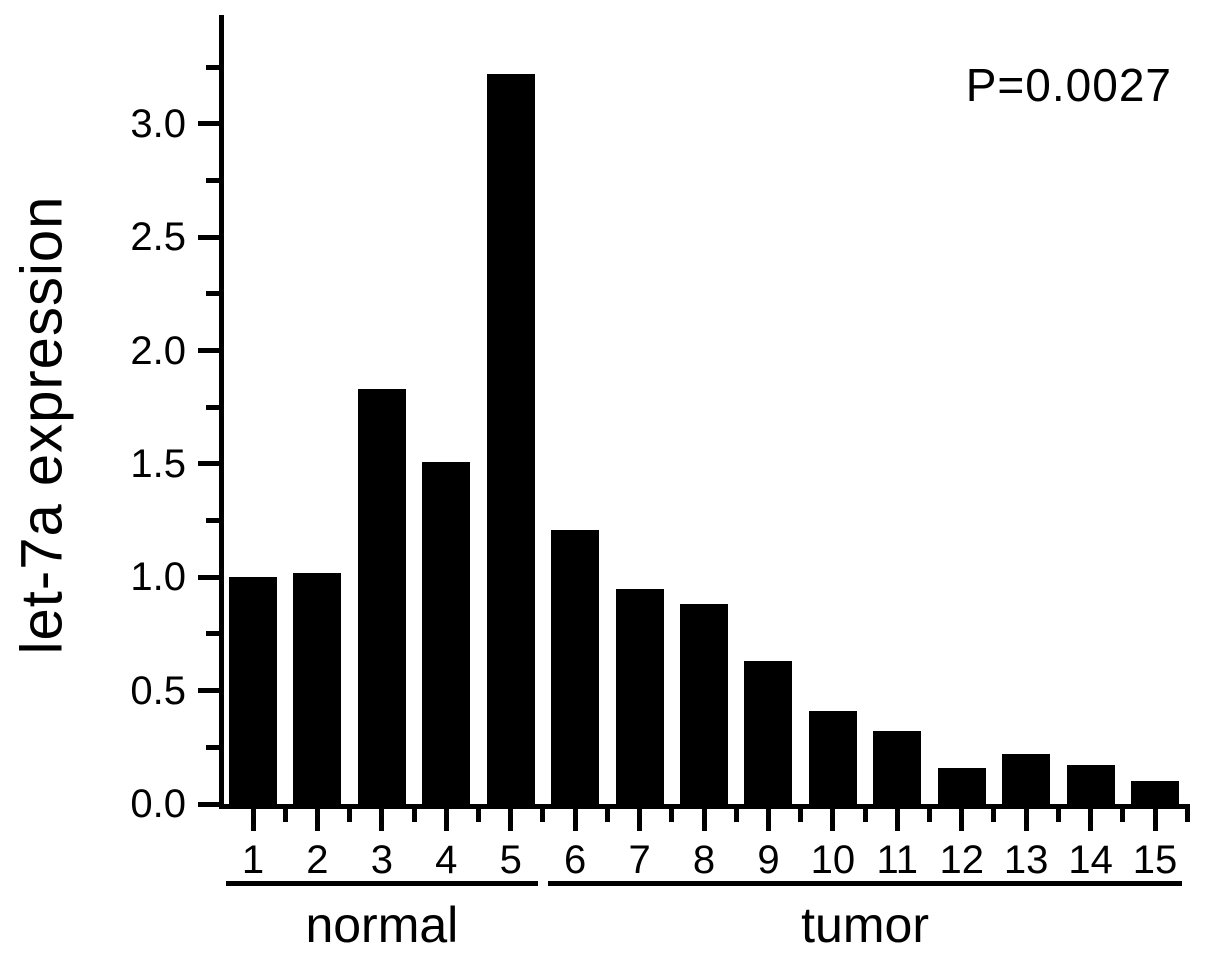  I want to click on x-tick-label: 15, so click(1155, 860).